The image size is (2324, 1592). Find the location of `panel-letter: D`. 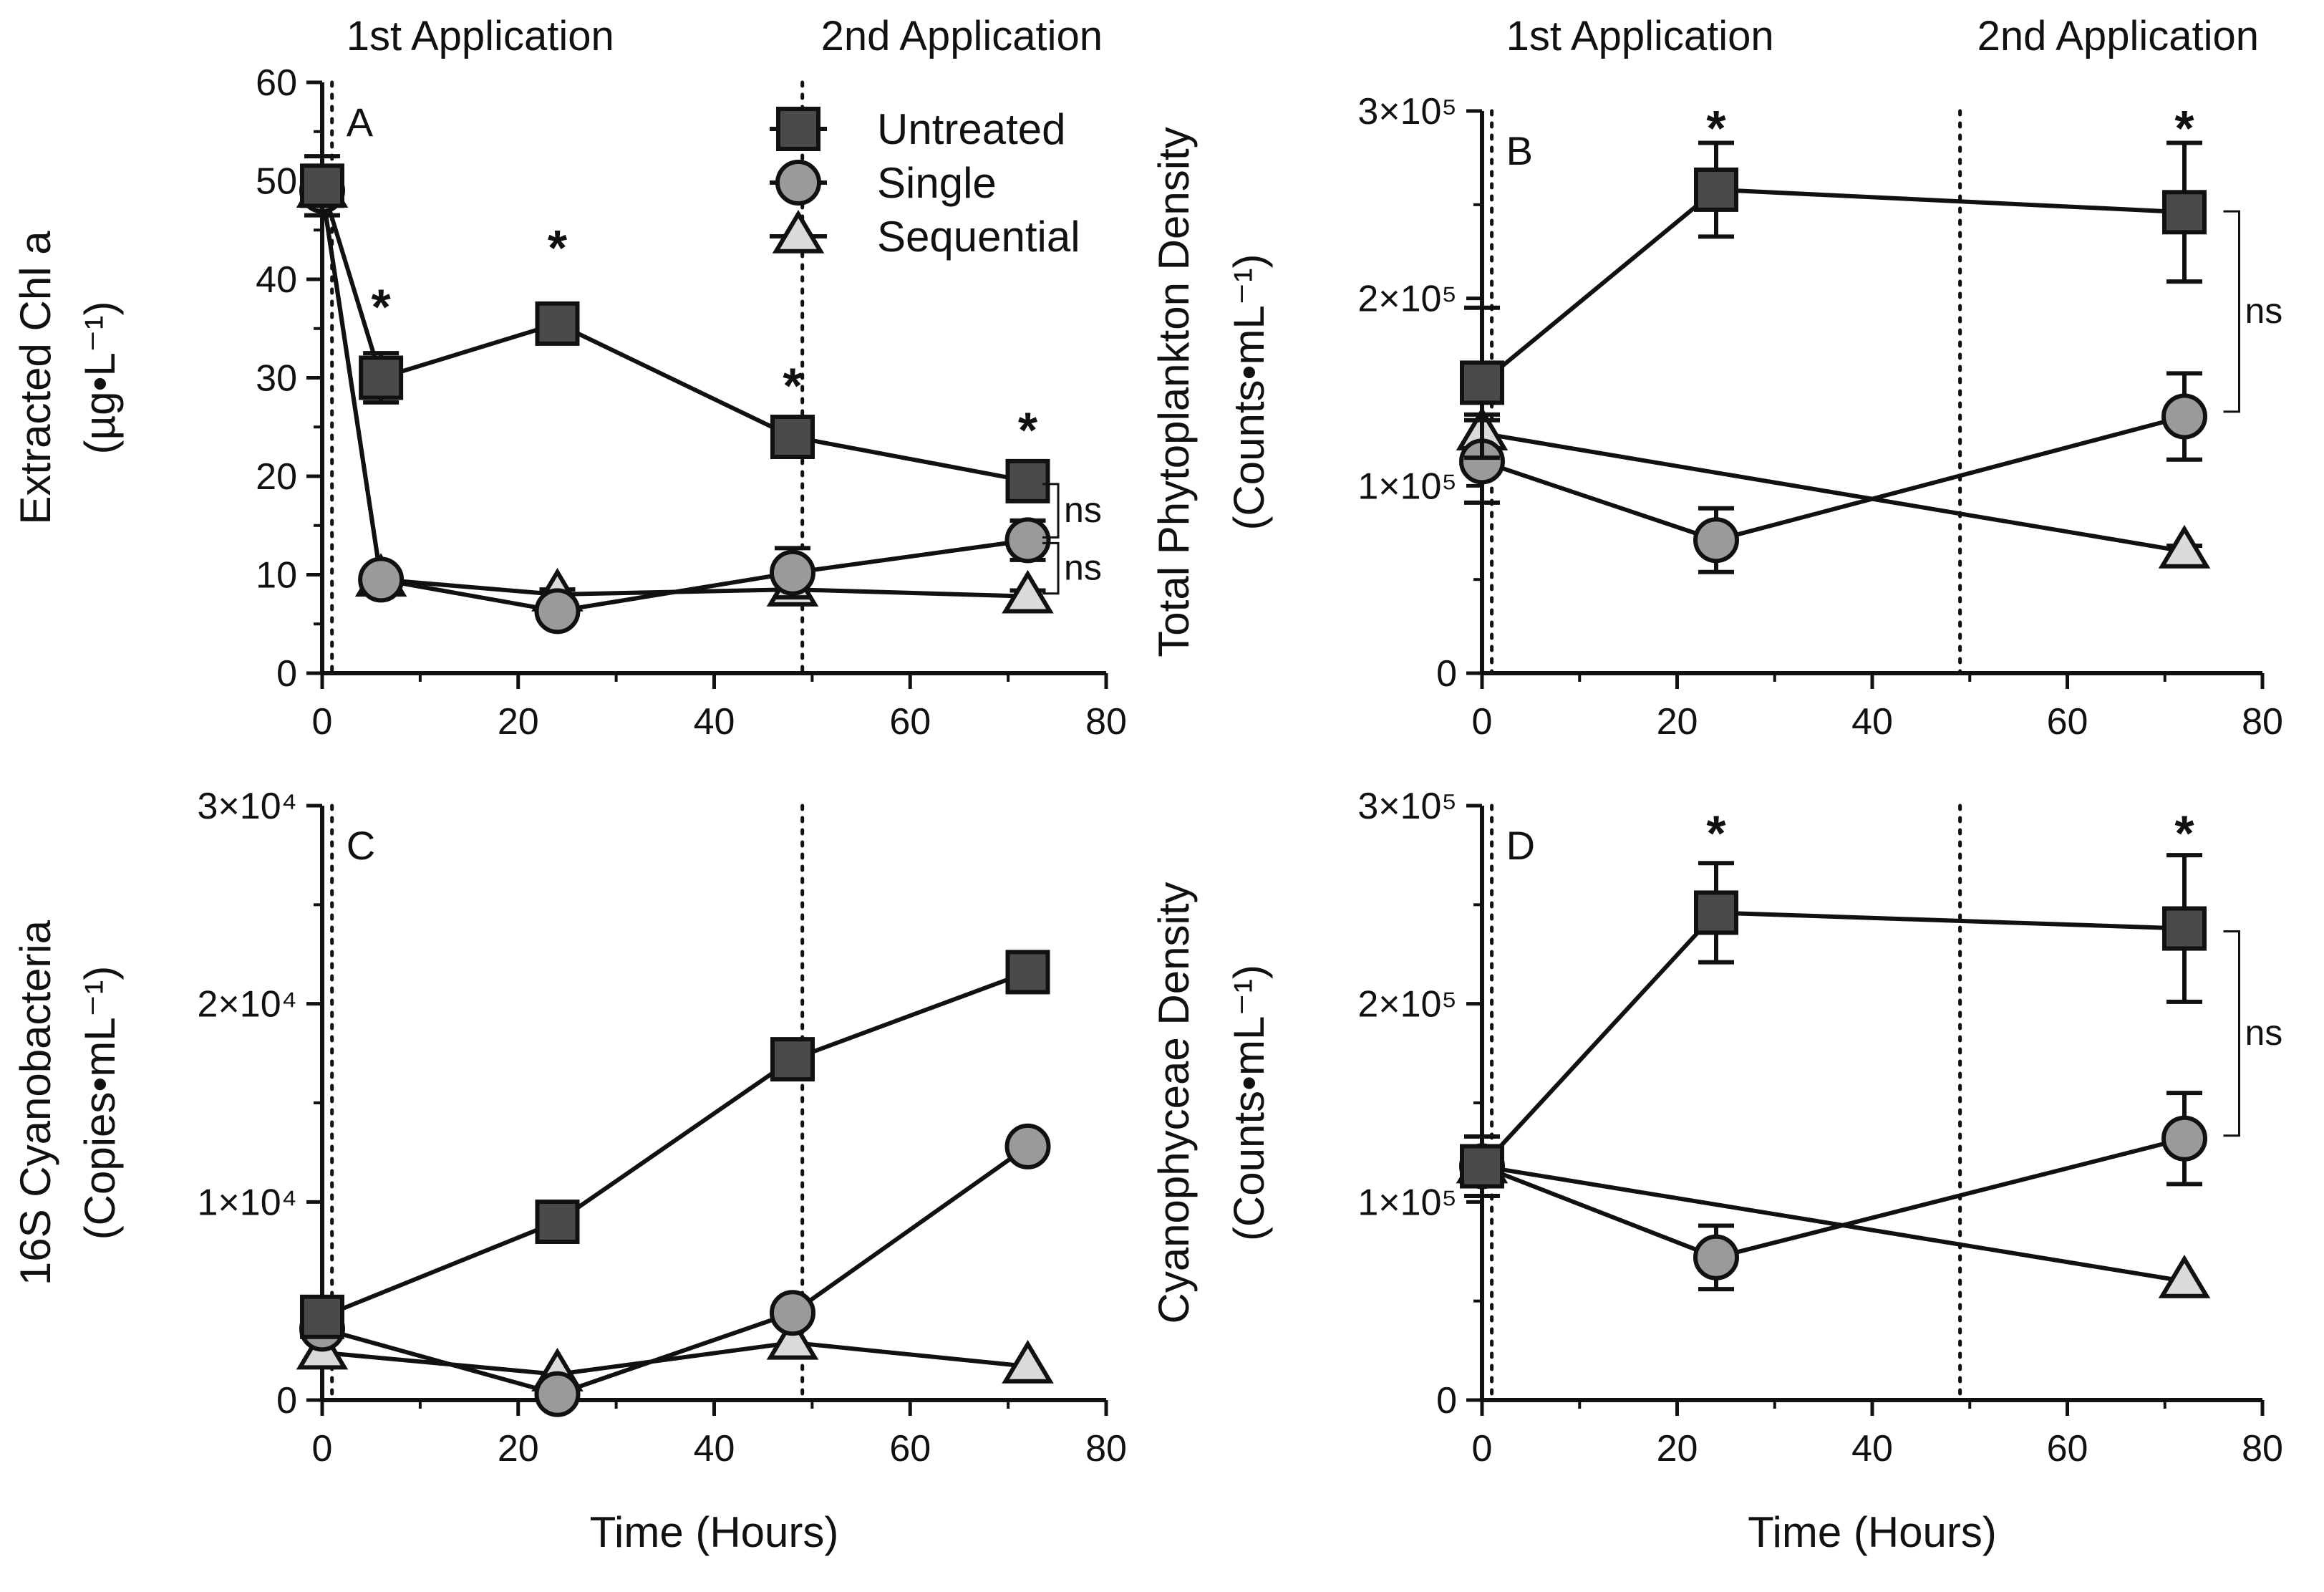

panel-letter: D is located at coordinates (1520, 846).